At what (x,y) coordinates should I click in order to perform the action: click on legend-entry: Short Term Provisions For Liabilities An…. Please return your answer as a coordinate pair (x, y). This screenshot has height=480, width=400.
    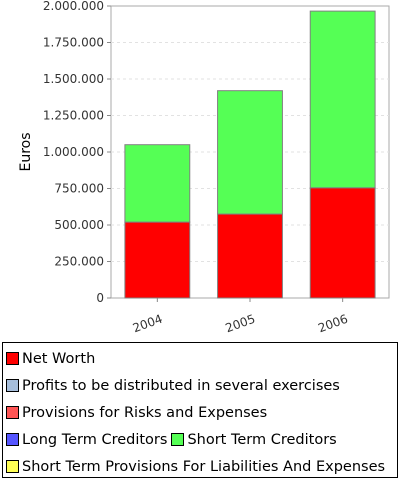
    Looking at the image, I should click on (195, 467).